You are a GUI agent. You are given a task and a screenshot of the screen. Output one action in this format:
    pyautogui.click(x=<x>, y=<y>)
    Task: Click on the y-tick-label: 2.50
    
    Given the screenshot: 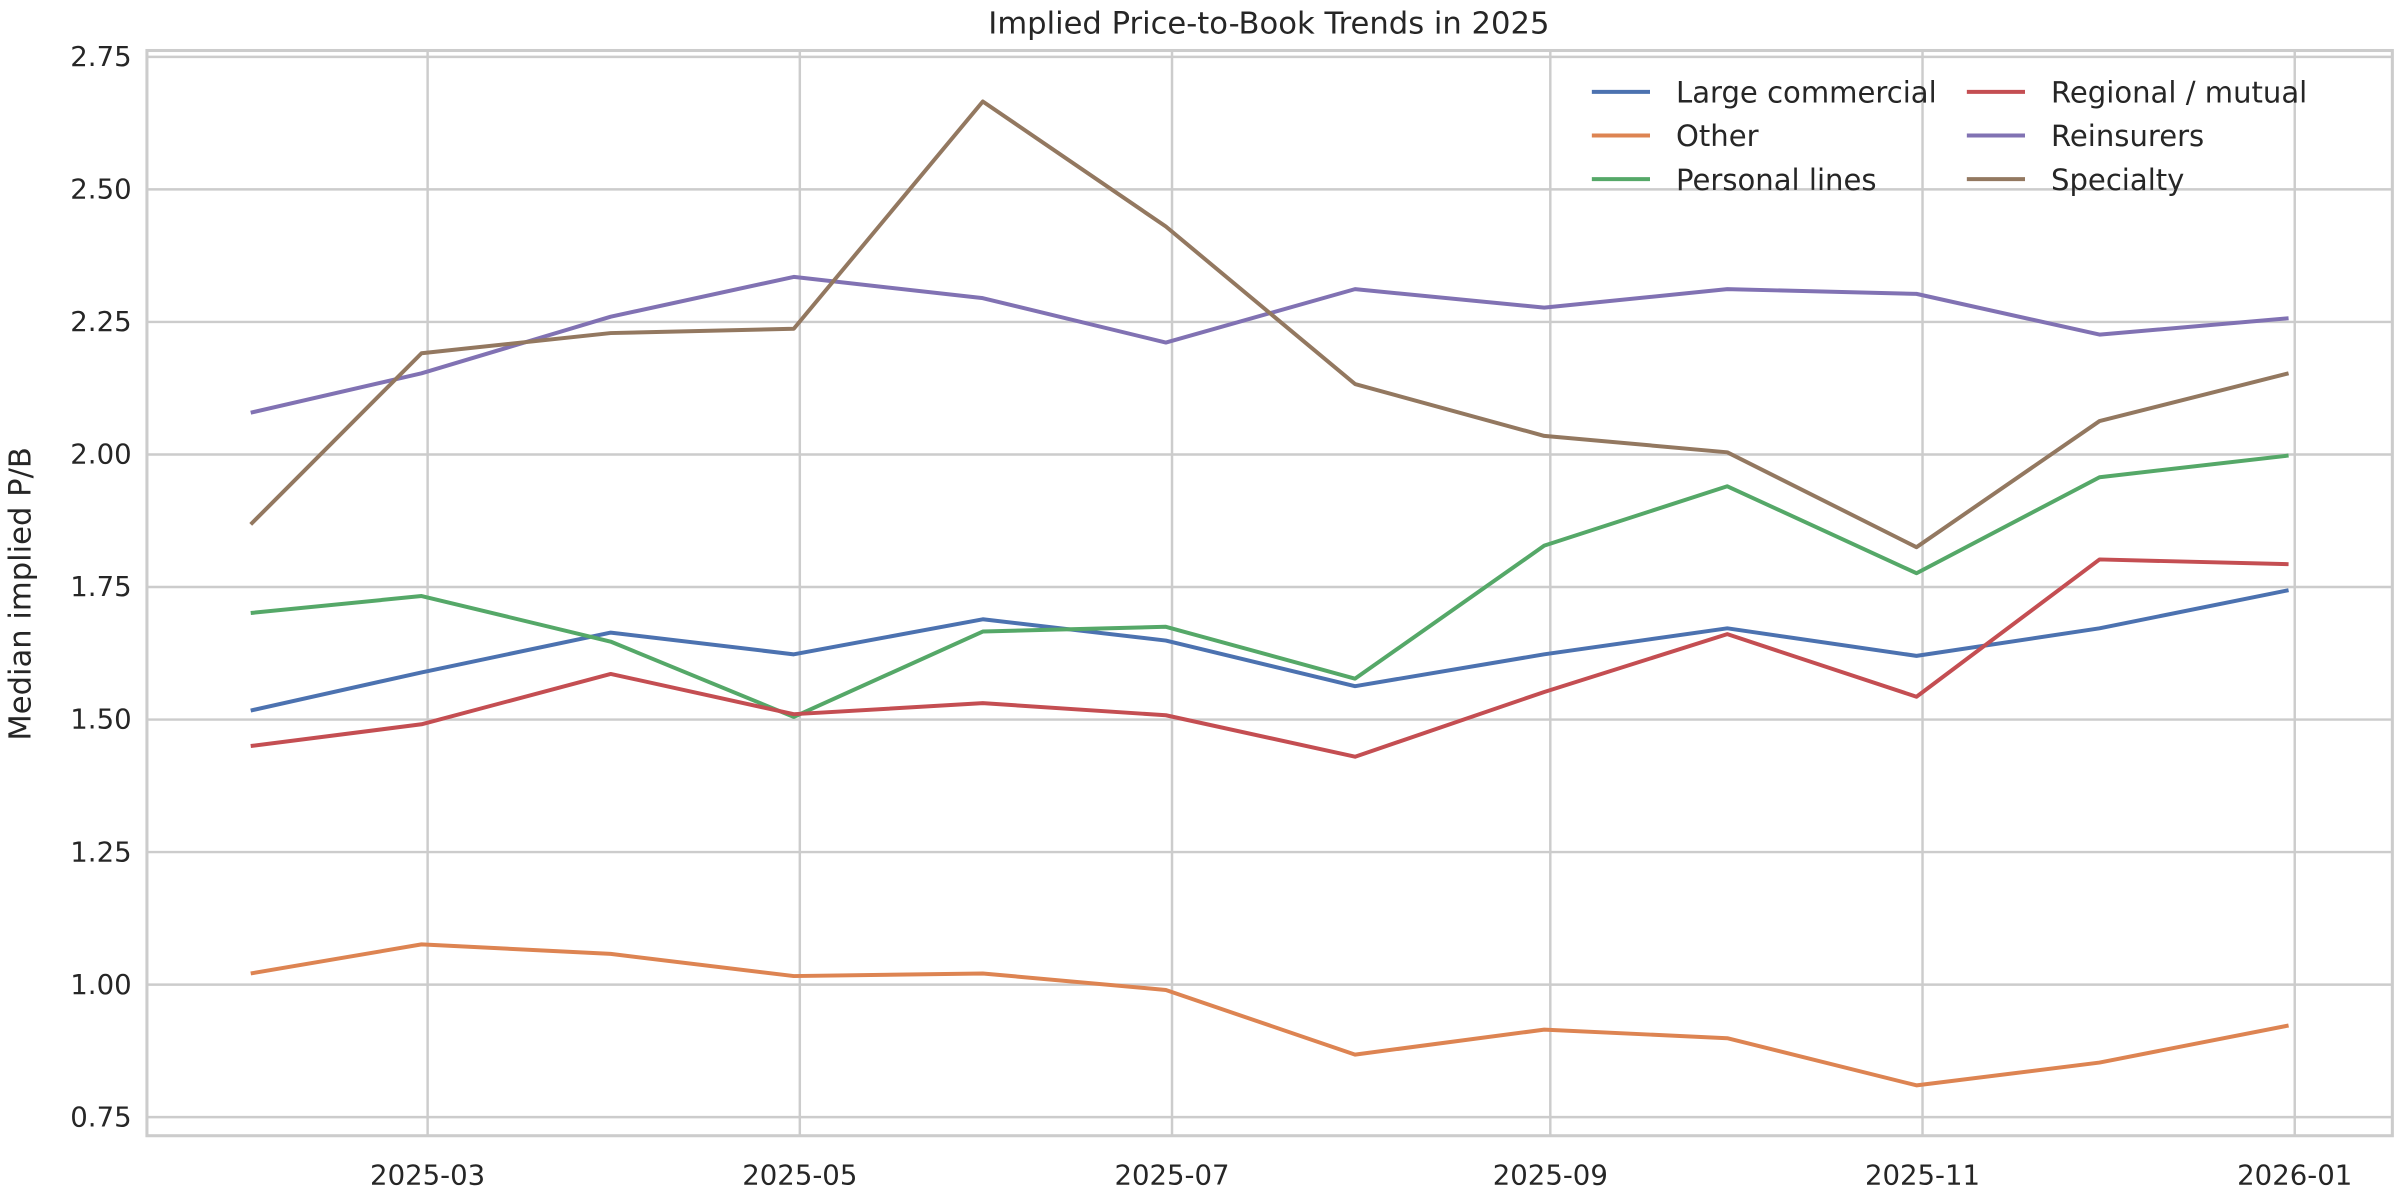 What is the action you would take?
    pyautogui.click(x=100, y=190)
    